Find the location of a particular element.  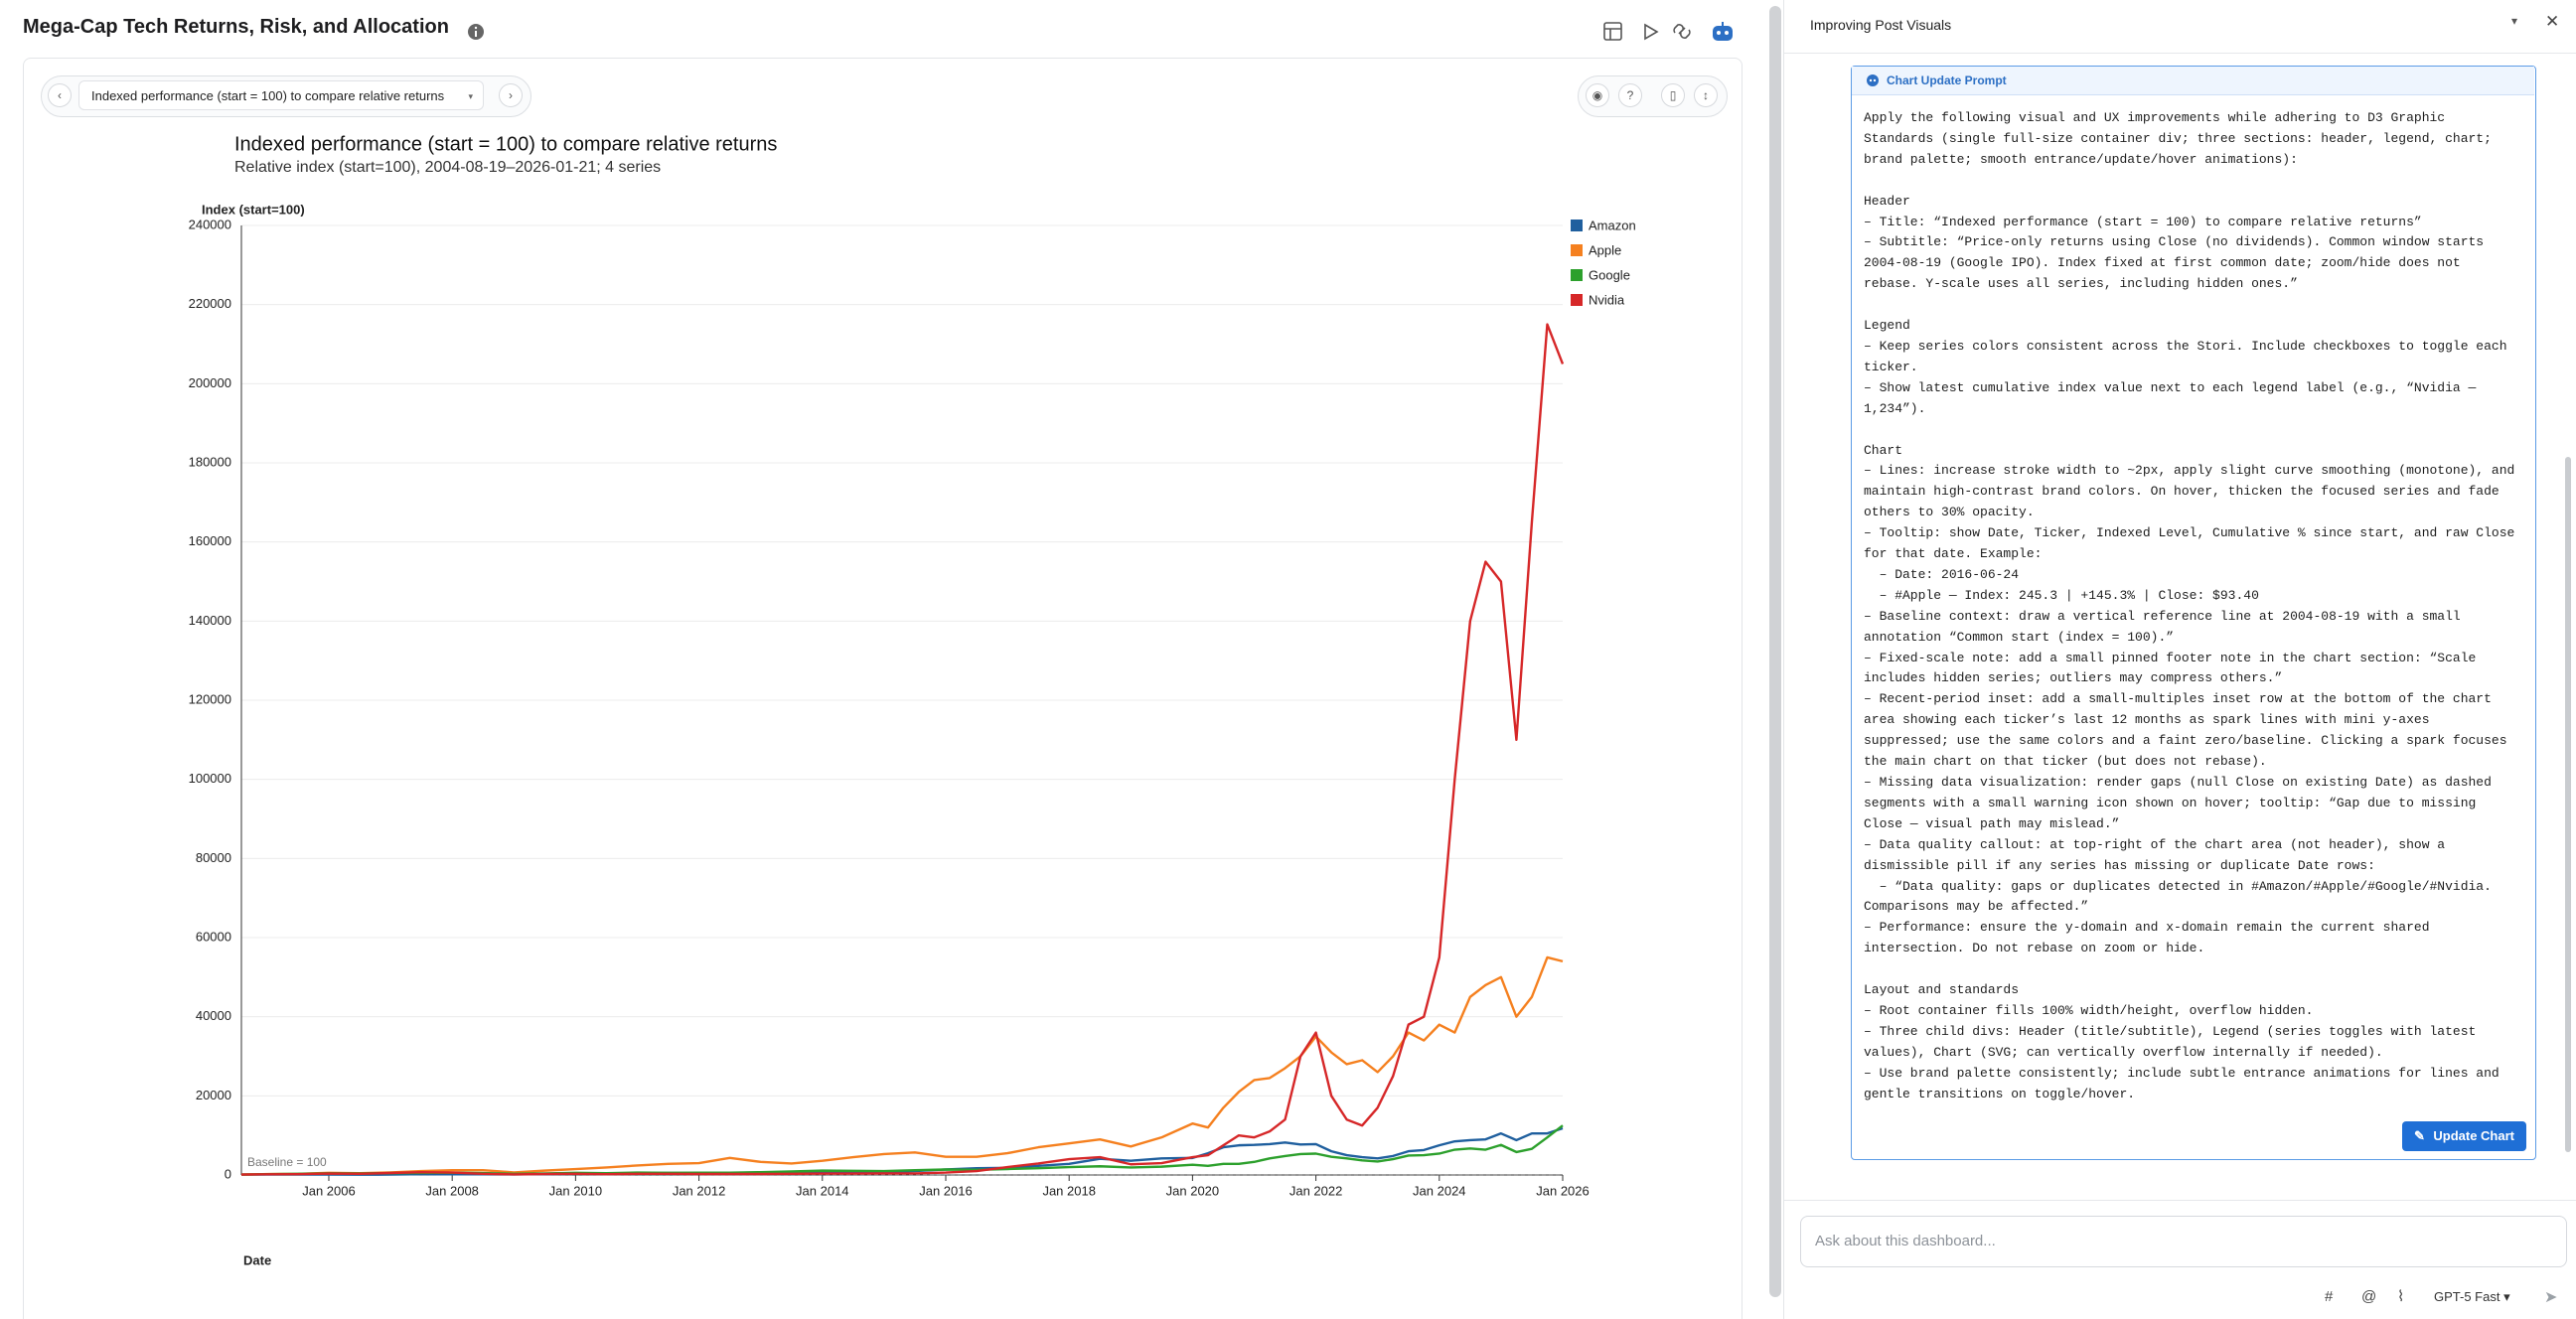

x-tick-label: Jan 2008 is located at coordinates (452, 1191).